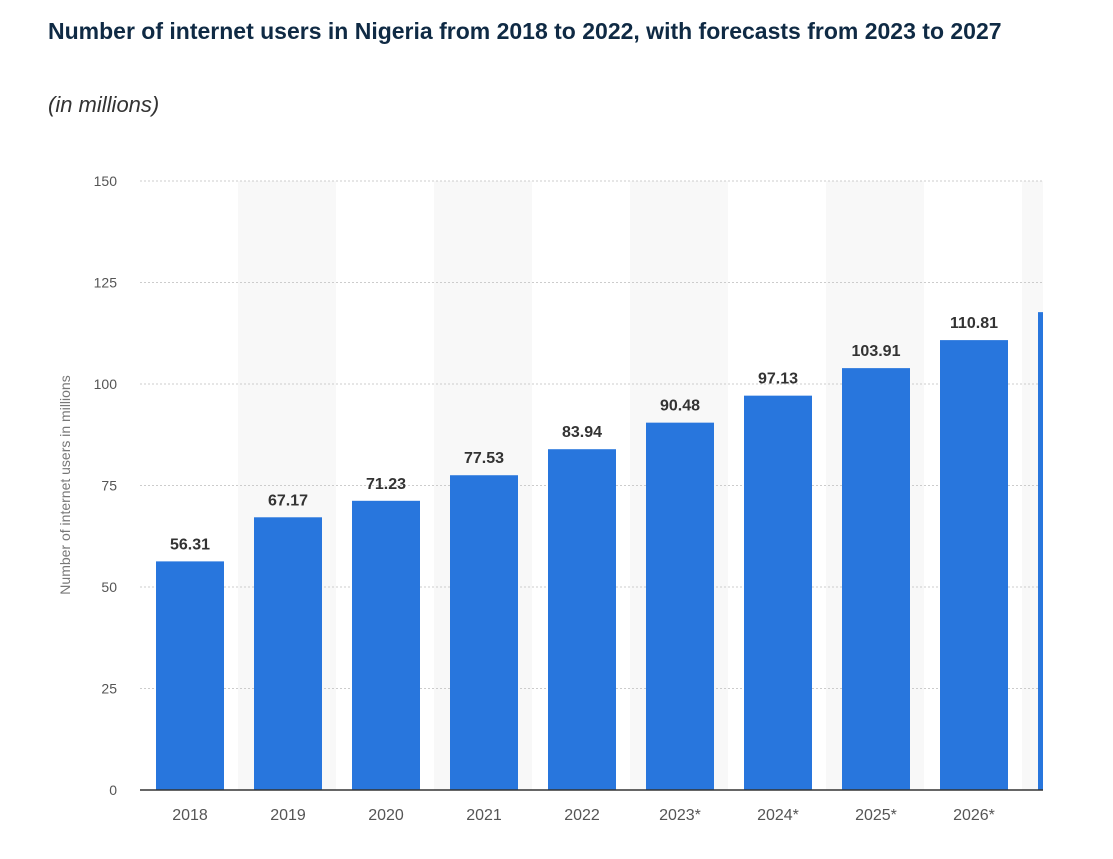  I want to click on y-tick-label: 50, so click(109, 587).